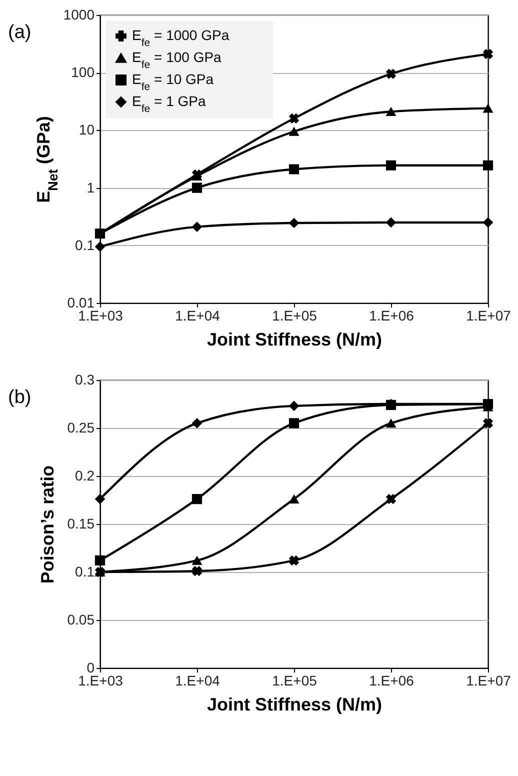 This screenshot has width=518, height=776. I want to click on y-tick-label: 0.01, so click(81, 302).